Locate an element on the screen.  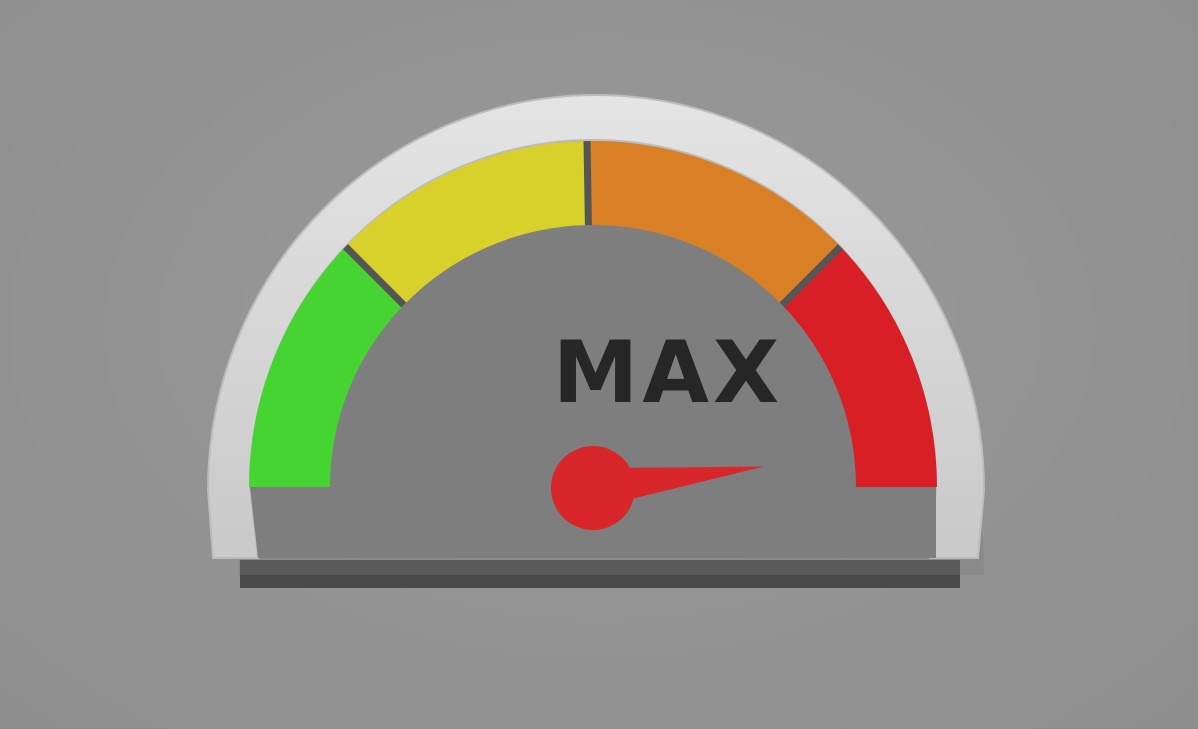
gauge-zone-max is located at coordinates (859, 366).